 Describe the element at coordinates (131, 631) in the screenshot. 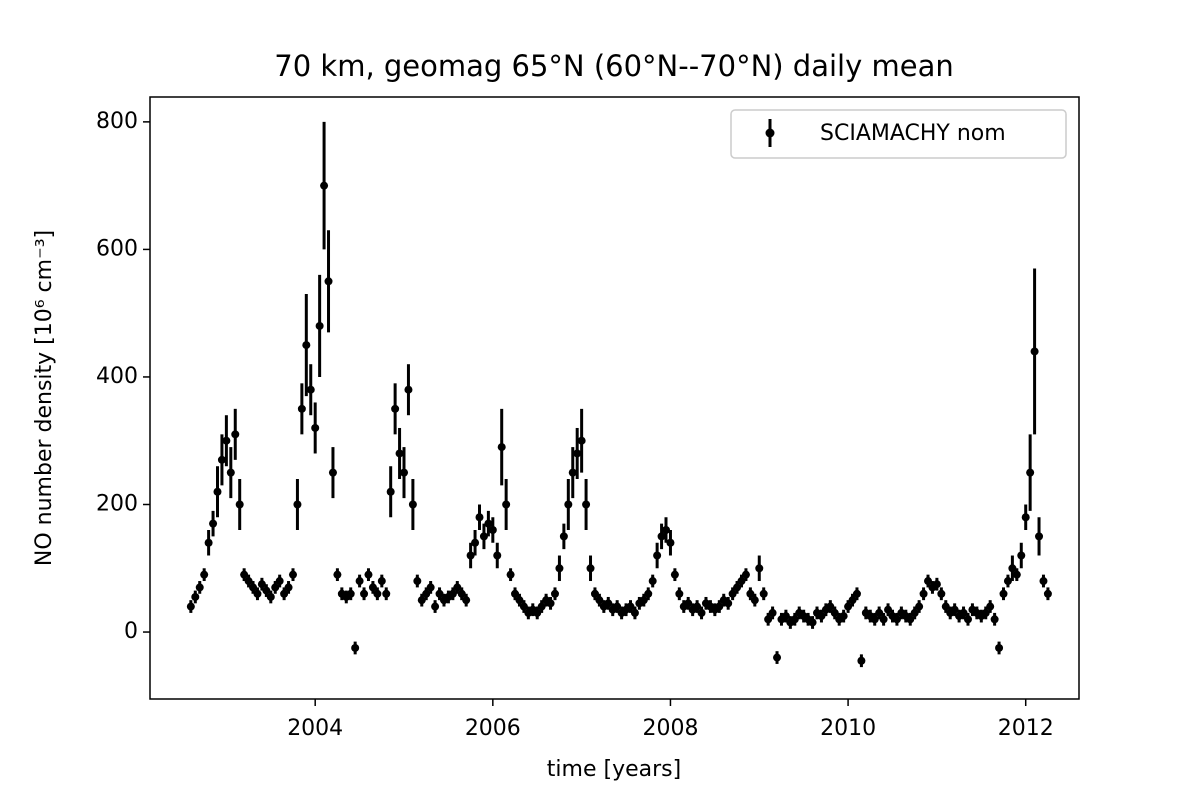

I see `y-tick-label: 0` at that location.